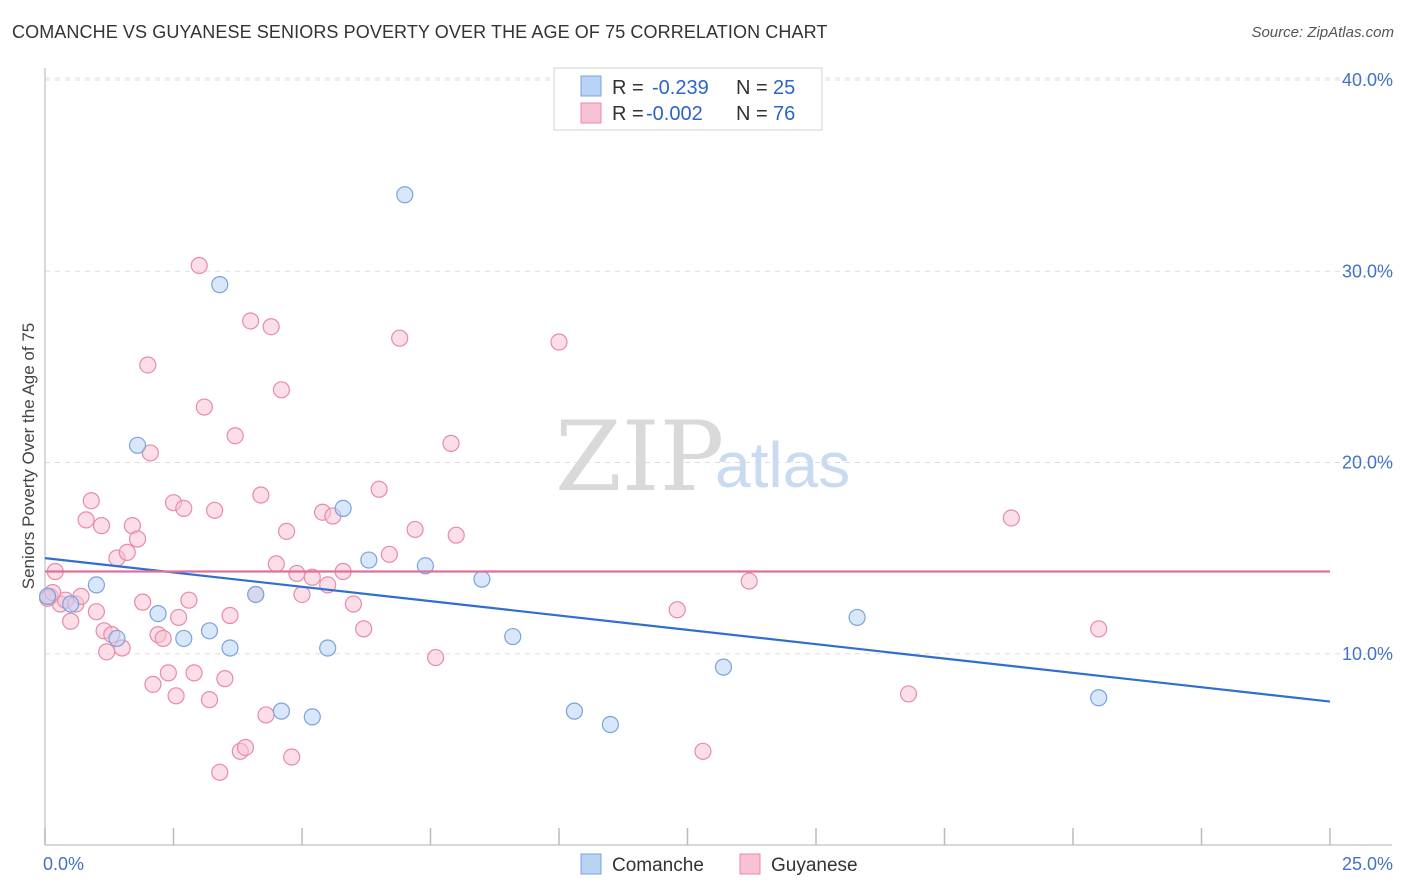  Describe the element at coordinates (752, 114) in the screenshot. I see `legend-n-label-1: N =` at that location.